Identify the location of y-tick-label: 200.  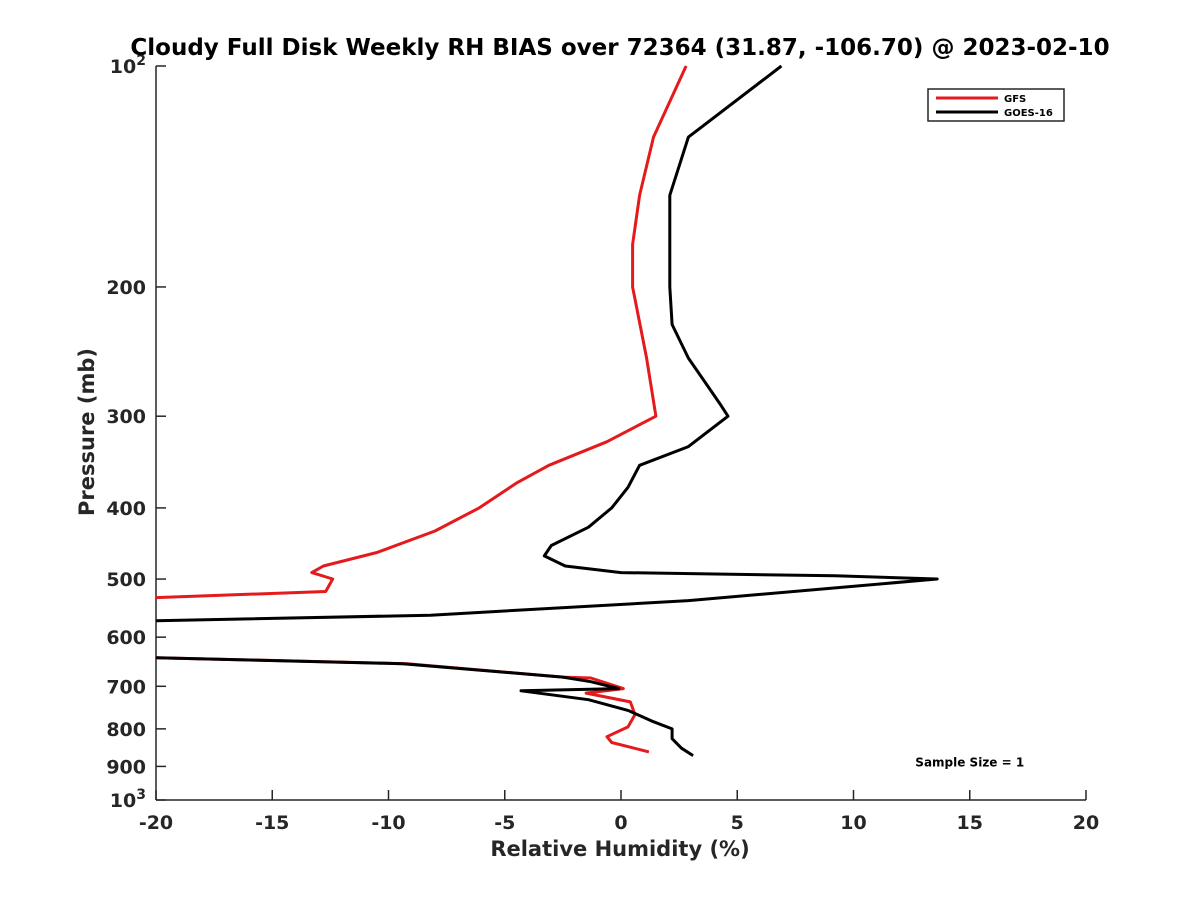
(126, 288).